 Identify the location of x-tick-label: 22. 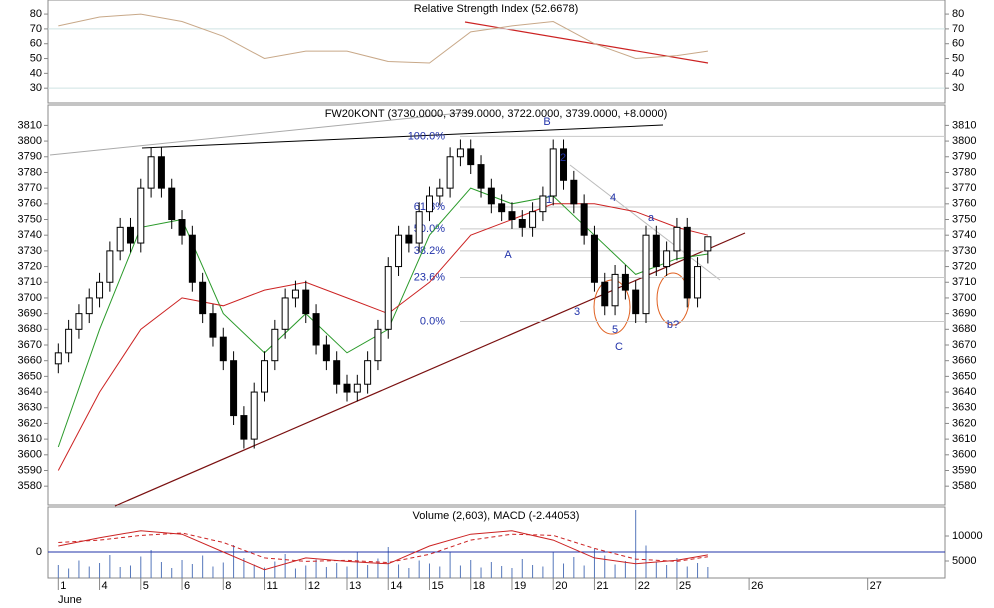
(644, 586).